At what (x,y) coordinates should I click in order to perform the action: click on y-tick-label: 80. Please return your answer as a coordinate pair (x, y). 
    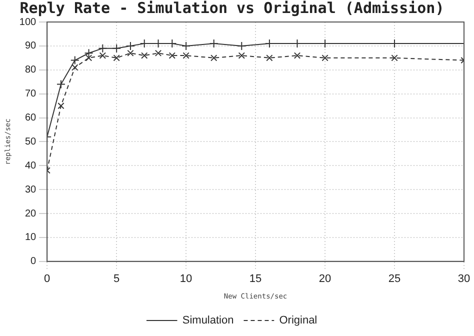
    Looking at the image, I should click on (30, 70).